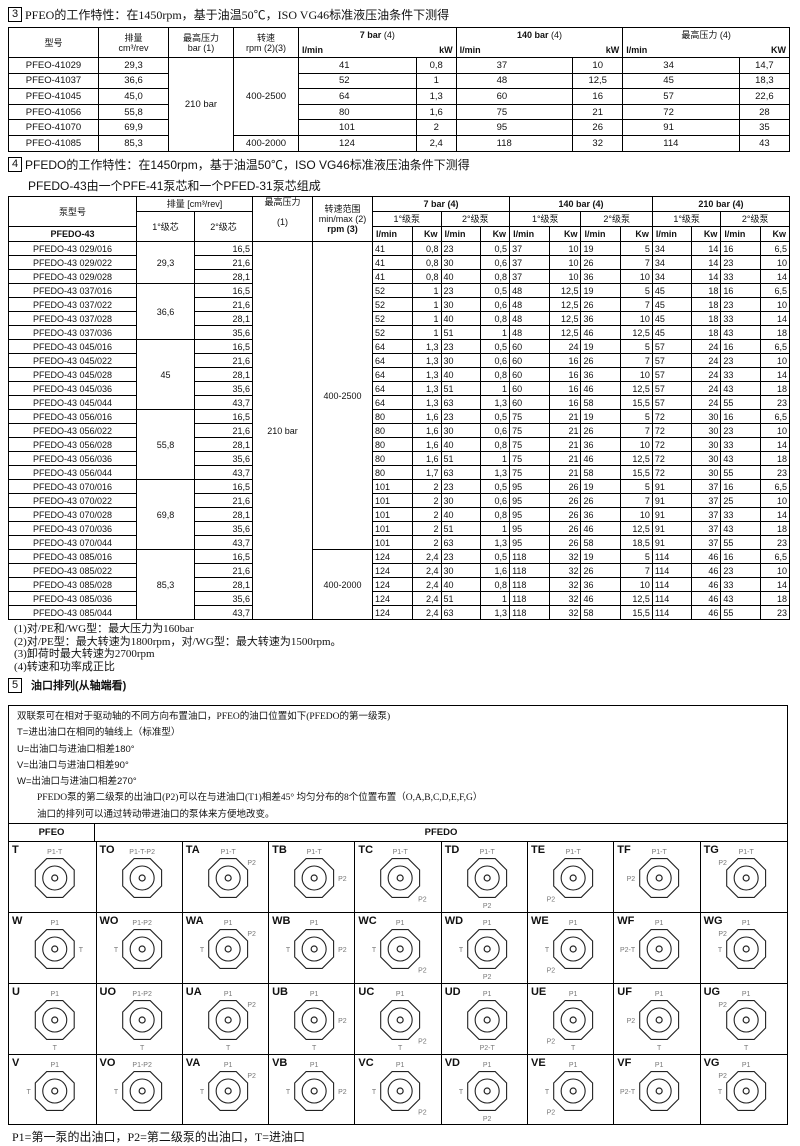 This screenshot has width=800, height=1146. I want to click on model-cell: PFEDO-43 045/044, so click(72, 402).